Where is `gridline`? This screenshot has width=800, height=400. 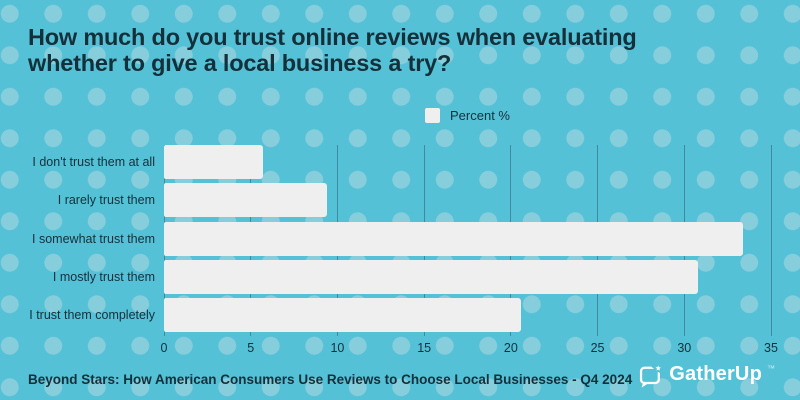 gridline is located at coordinates (771, 240).